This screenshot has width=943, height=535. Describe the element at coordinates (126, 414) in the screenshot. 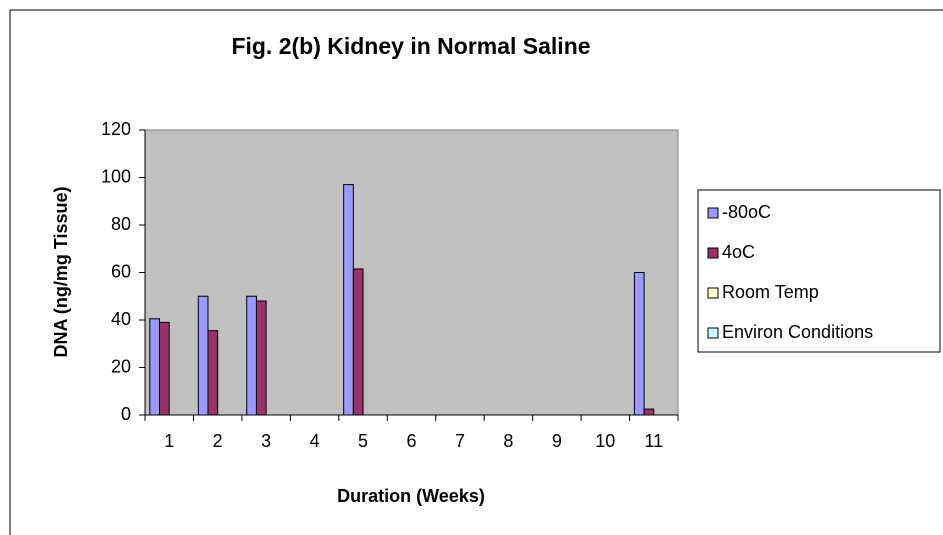

I see `y-tick-label: 0` at that location.